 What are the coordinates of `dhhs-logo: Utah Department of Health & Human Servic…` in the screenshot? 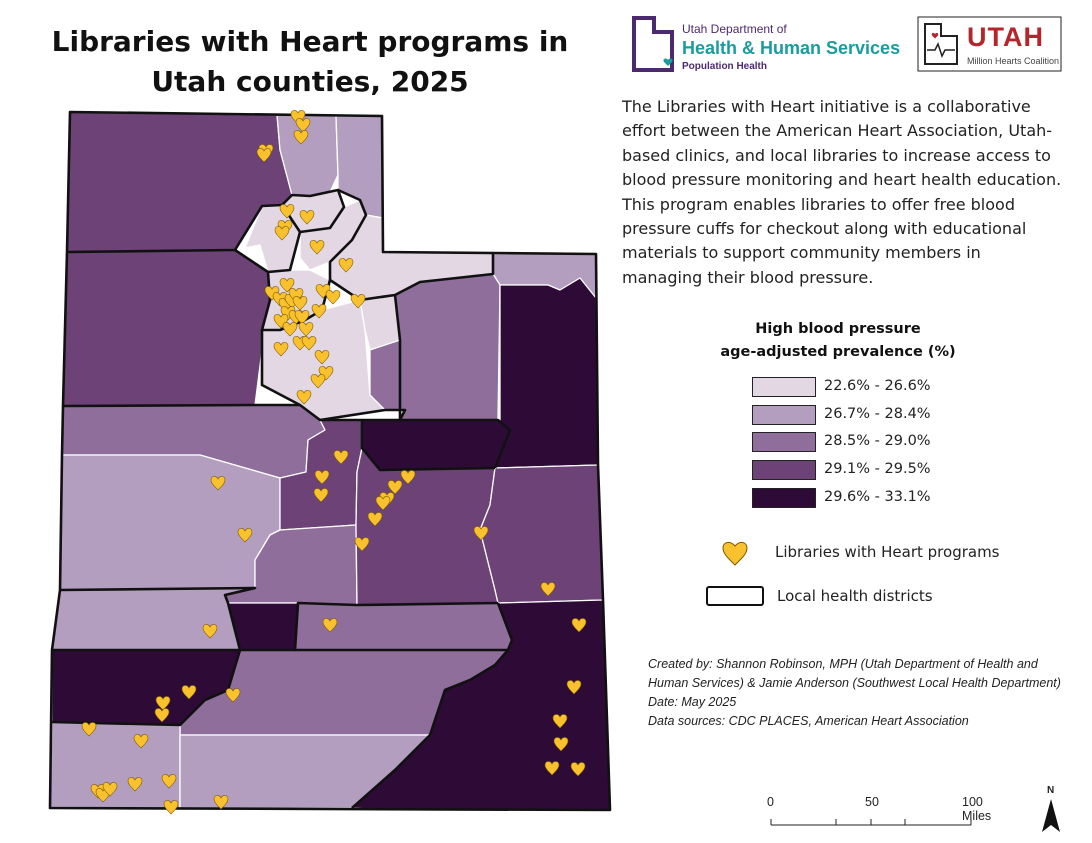 It's located at (770, 44).